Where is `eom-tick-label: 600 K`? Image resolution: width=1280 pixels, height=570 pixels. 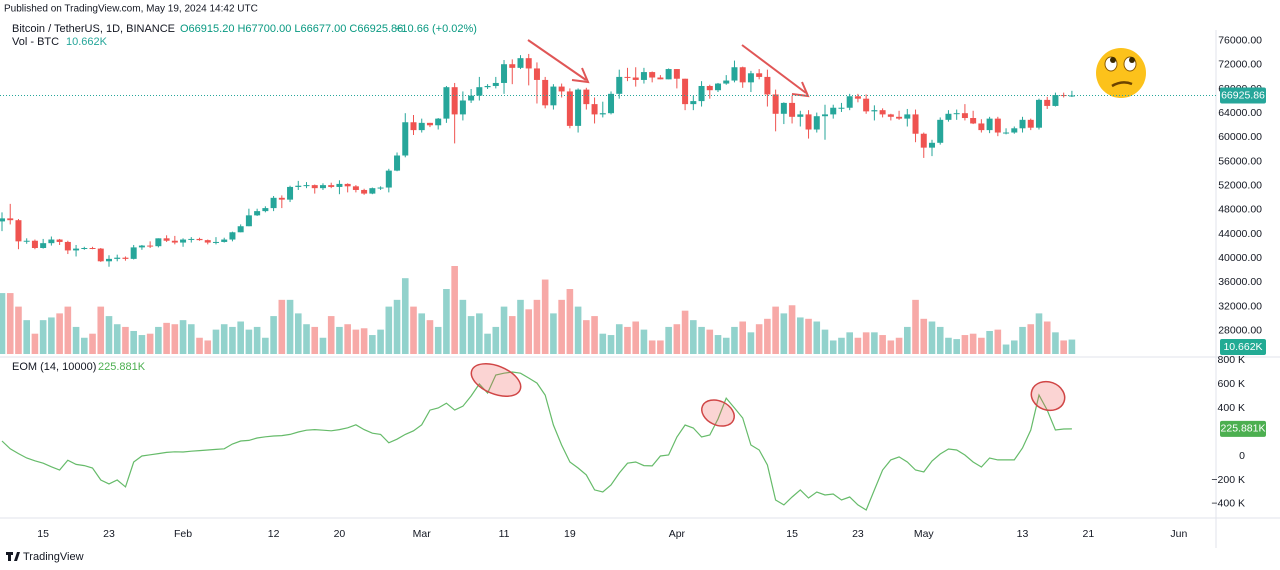 eom-tick-label: 600 K is located at coordinates (1231, 384).